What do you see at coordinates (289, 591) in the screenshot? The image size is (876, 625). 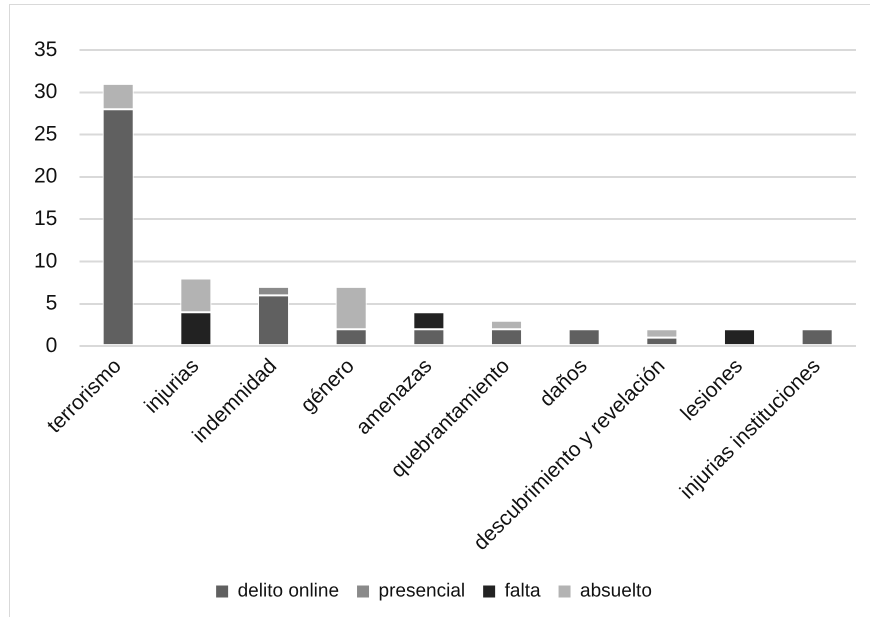 I see `legend-label: delito online` at bounding box center [289, 591].